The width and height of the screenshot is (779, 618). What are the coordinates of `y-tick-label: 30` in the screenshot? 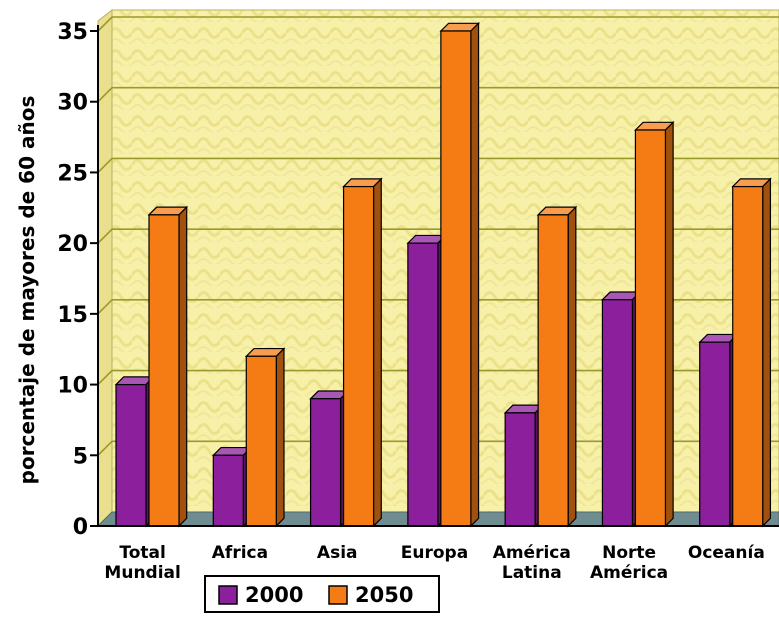 It's located at (72, 103).